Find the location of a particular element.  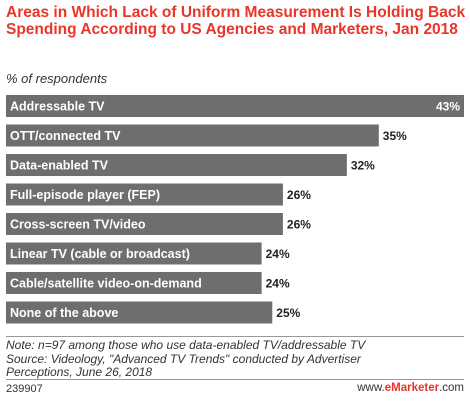

category-label-8: None of the above is located at coordinates (64, 313).